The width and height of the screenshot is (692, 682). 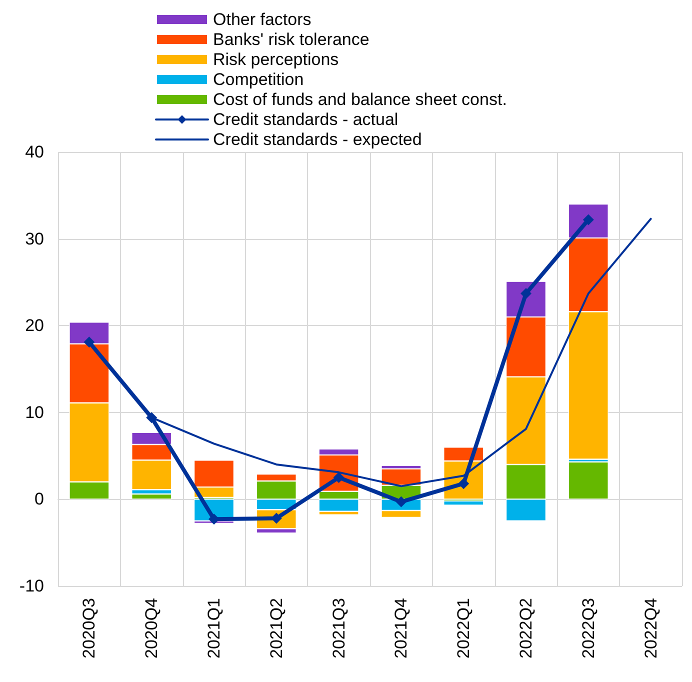 I want to click on y-tick-label: 10, so click(x=34, y=412).